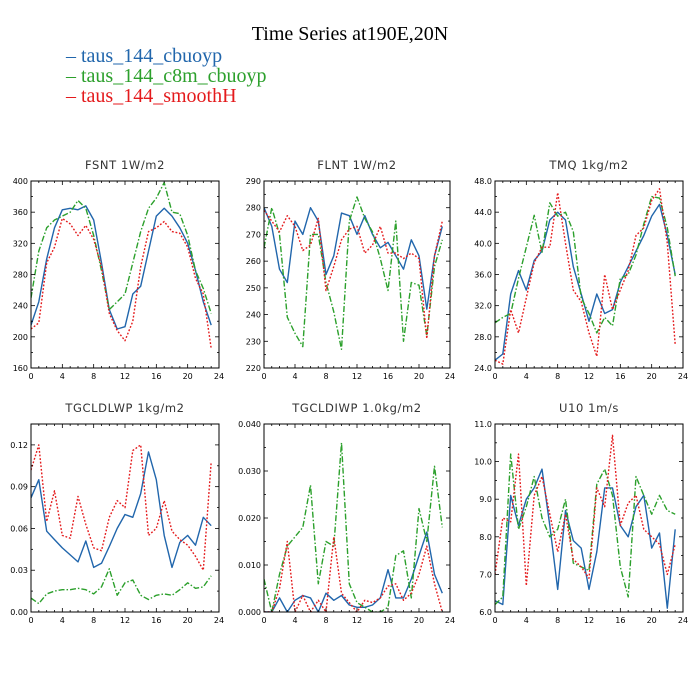  I want to click on y-tick-label: 0.09, so click(19, 487).